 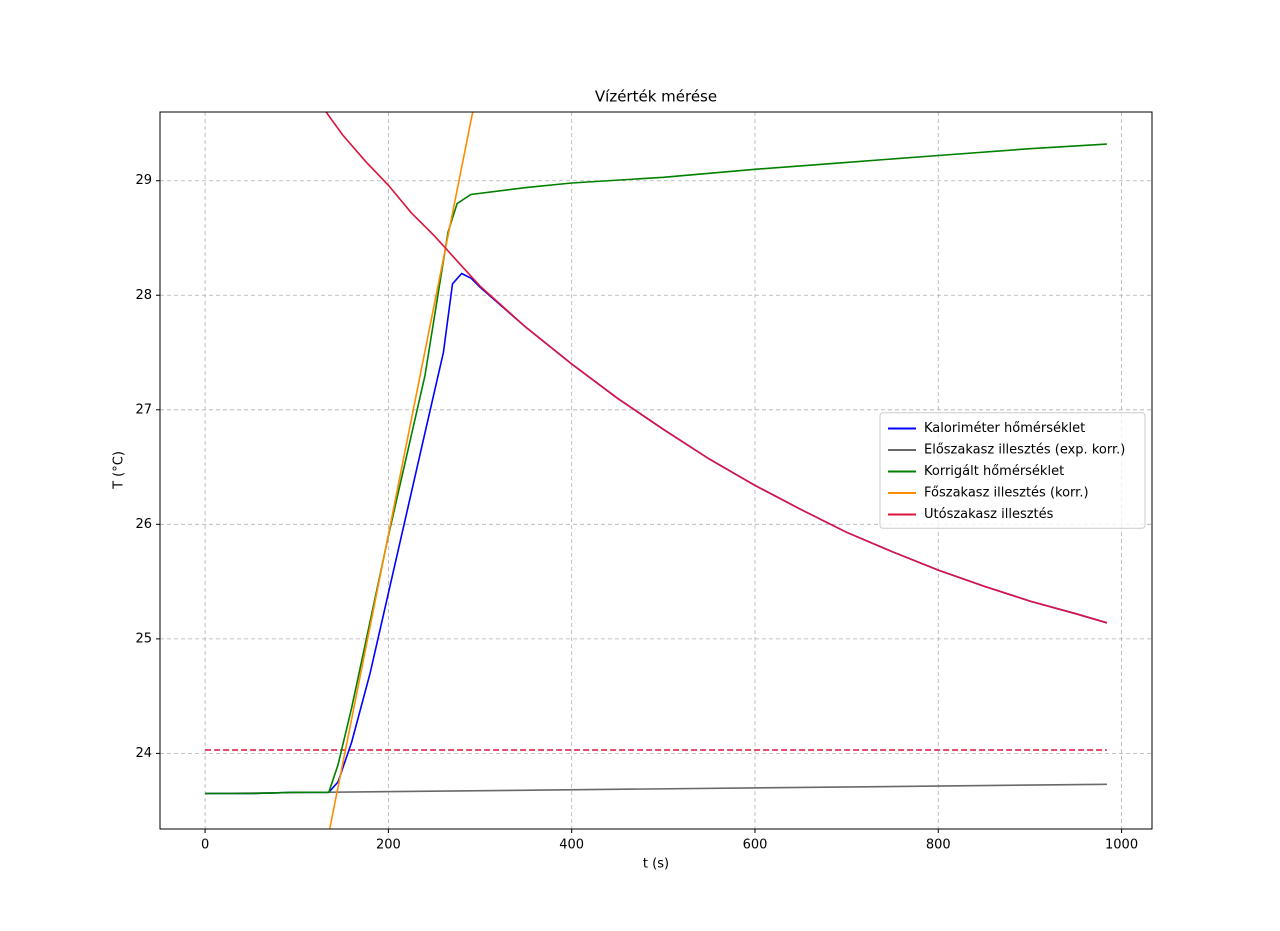 I want to click on x-tick-label: 800, so click(x=938, y=845).